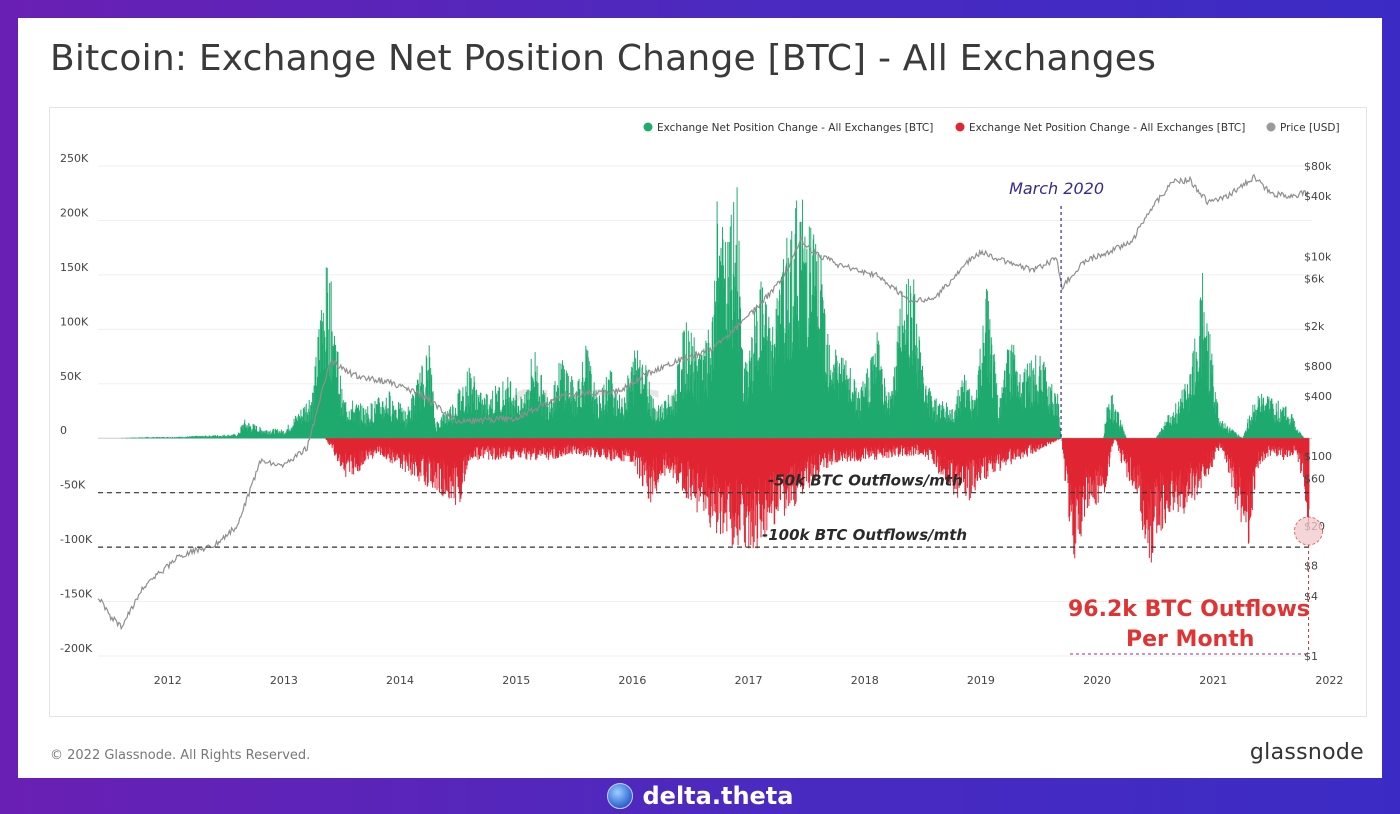 The height and width of the screenshot is (814, 1400). I want to click on march-2020-label: March 2020, so click(1056, 188).